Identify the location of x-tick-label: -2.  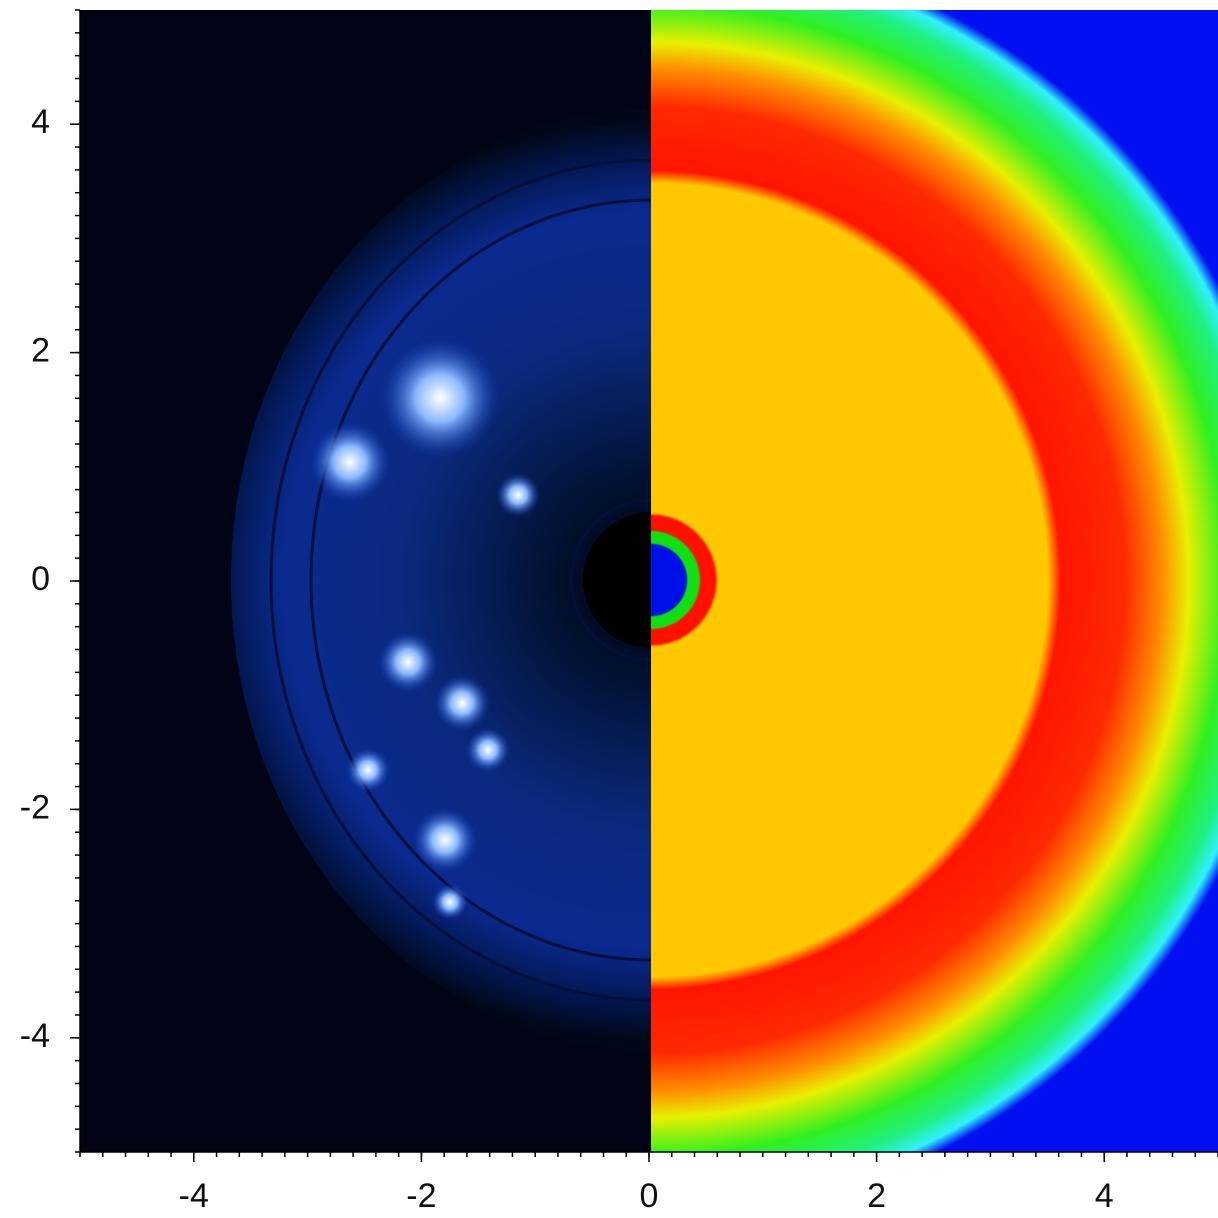
(421, 1196).